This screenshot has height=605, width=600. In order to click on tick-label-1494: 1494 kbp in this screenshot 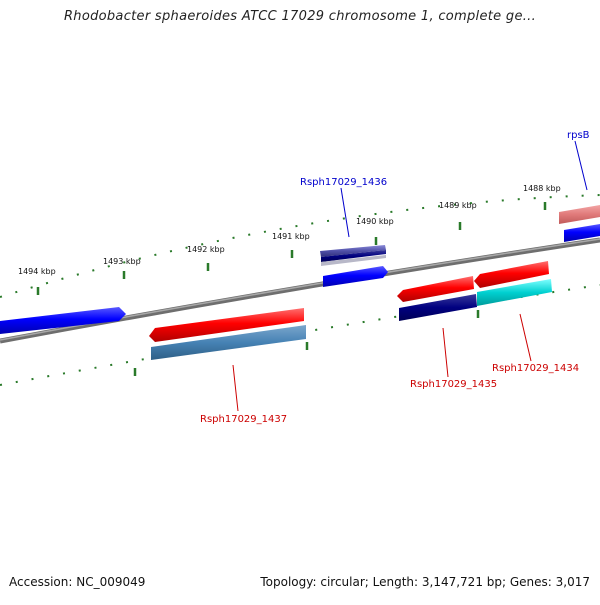, I will do `click(37, 271)`.